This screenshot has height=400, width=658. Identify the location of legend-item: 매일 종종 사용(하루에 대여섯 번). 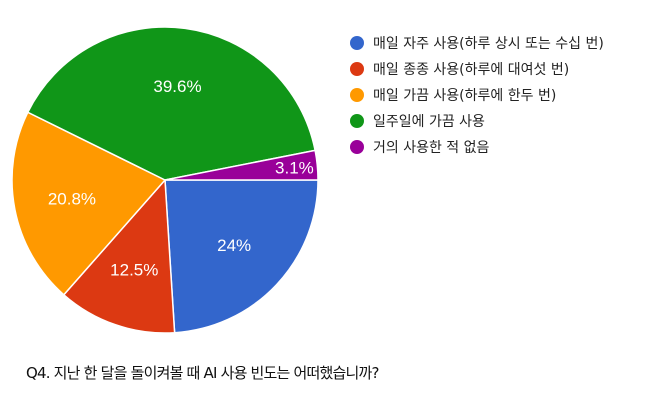
(477, 69).